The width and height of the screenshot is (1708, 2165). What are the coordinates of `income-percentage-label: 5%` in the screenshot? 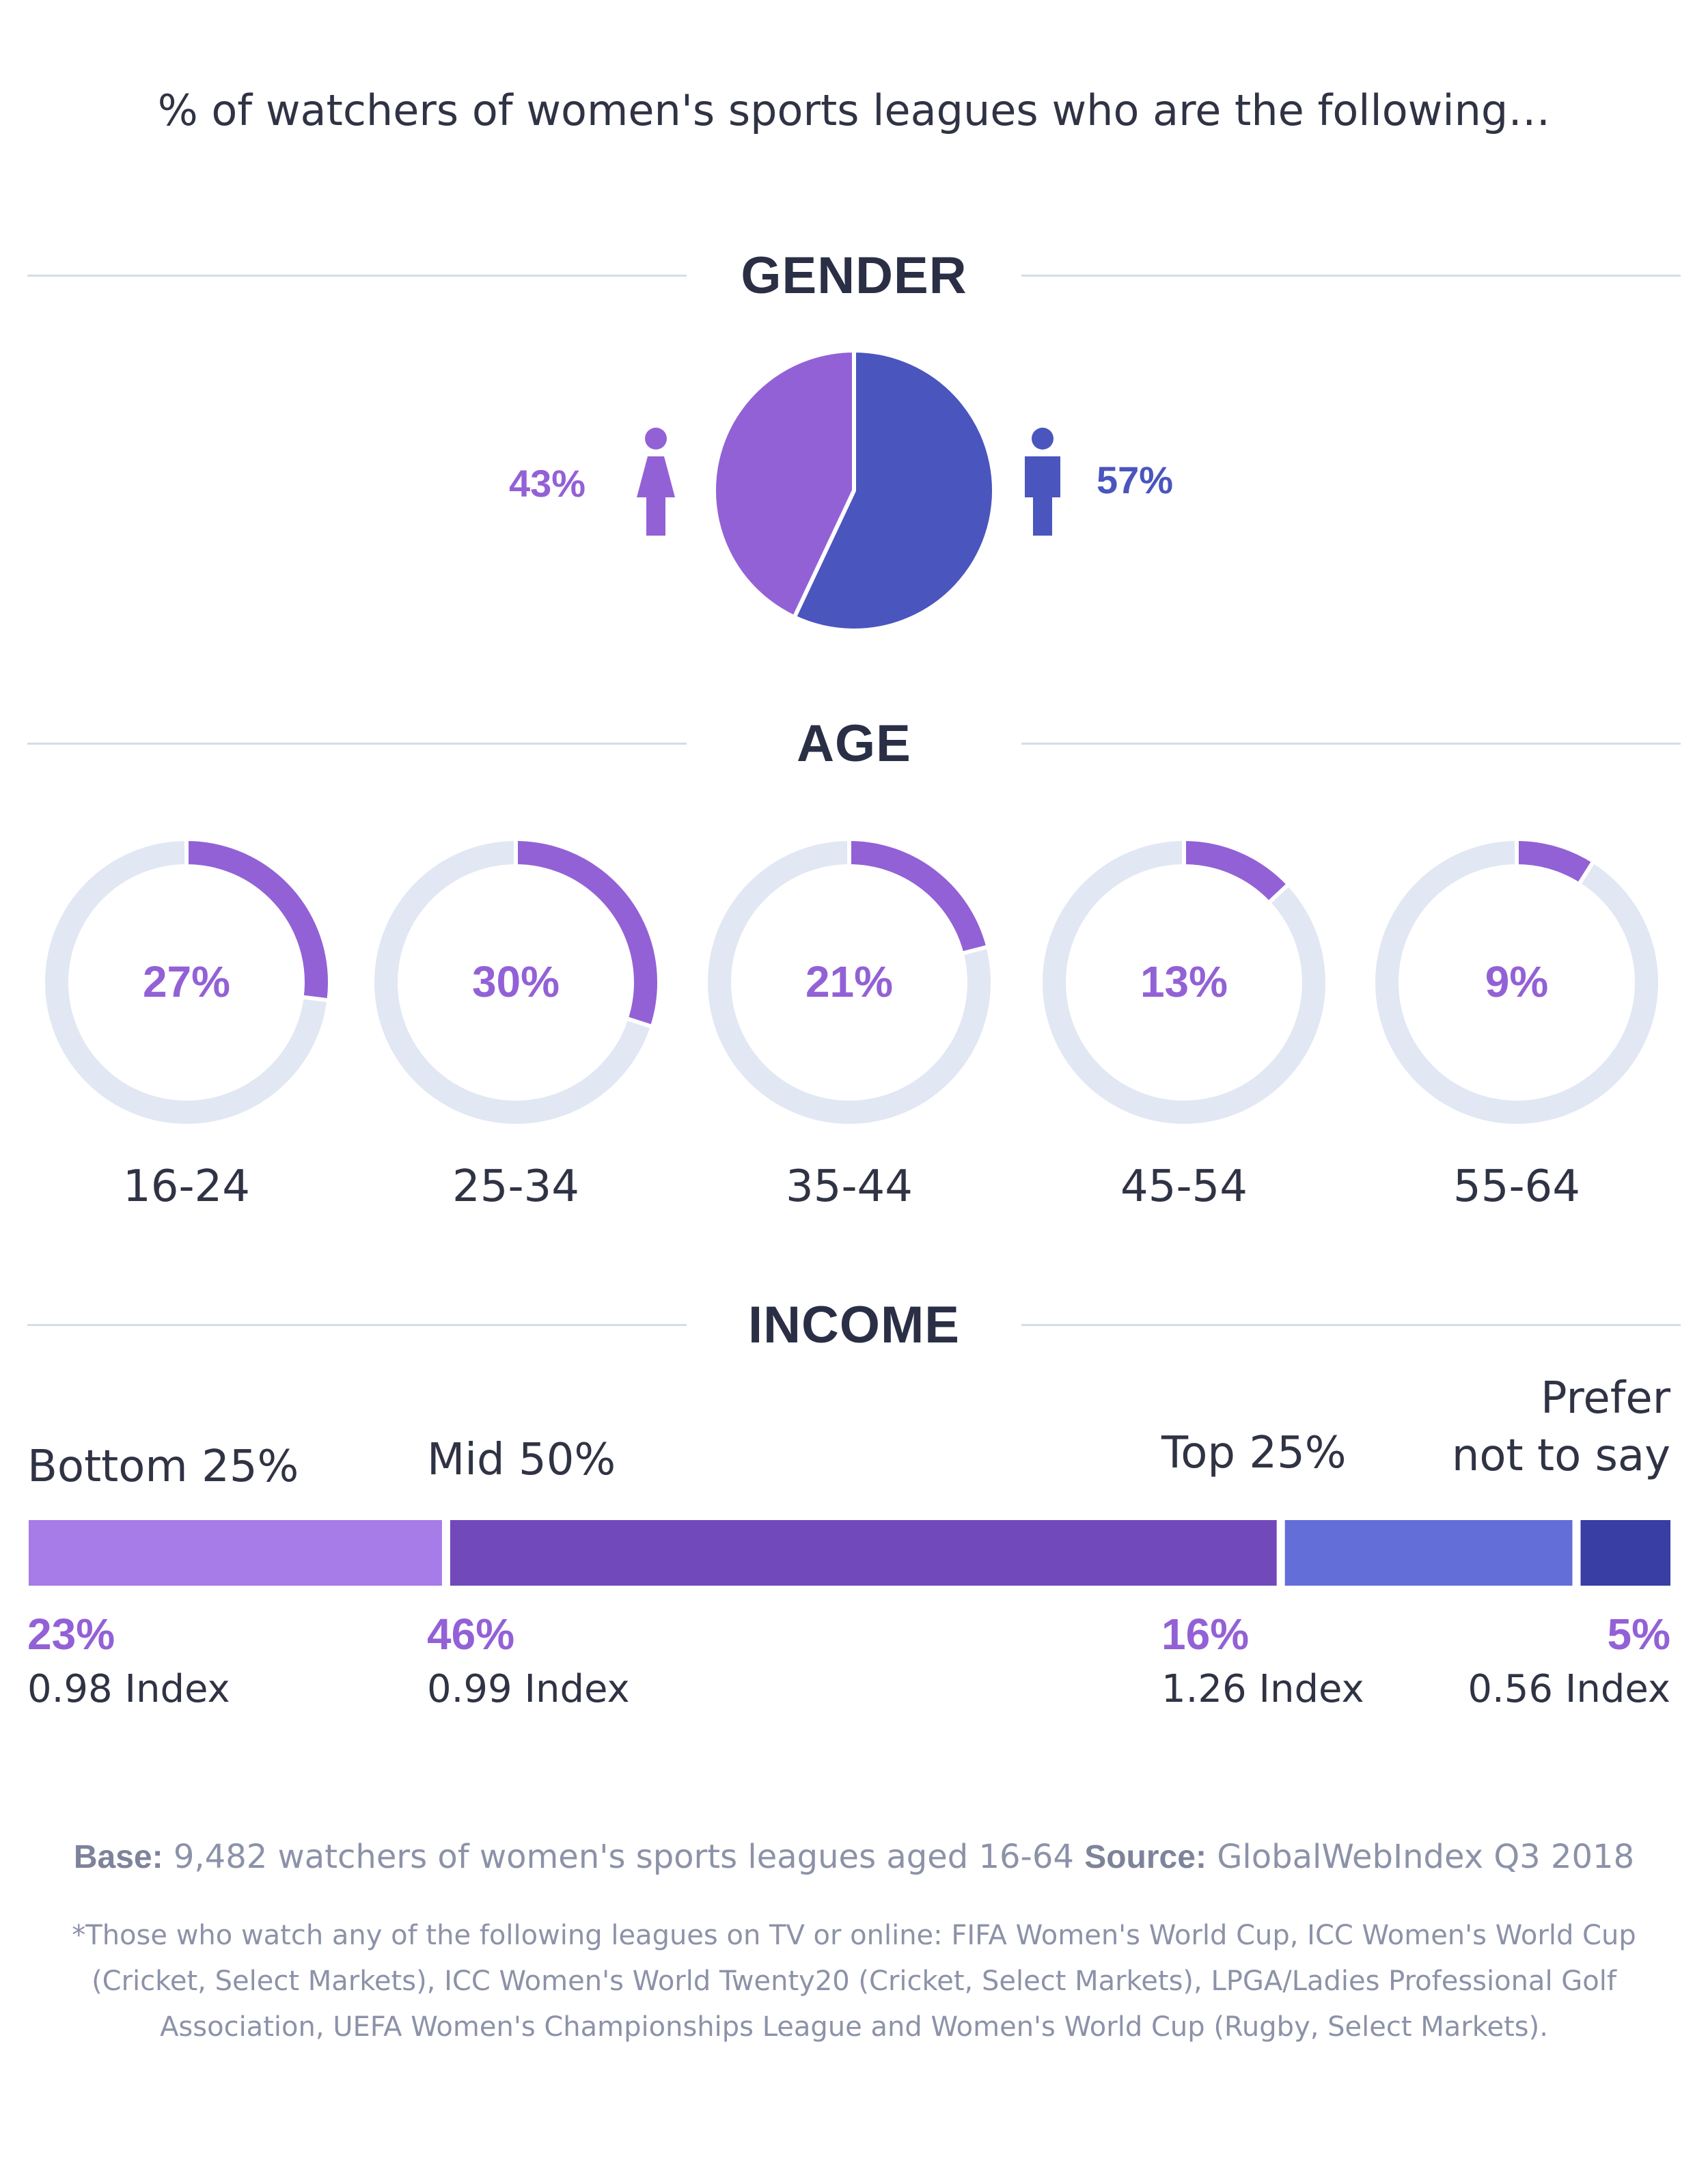 It's located at (1639, 1634).